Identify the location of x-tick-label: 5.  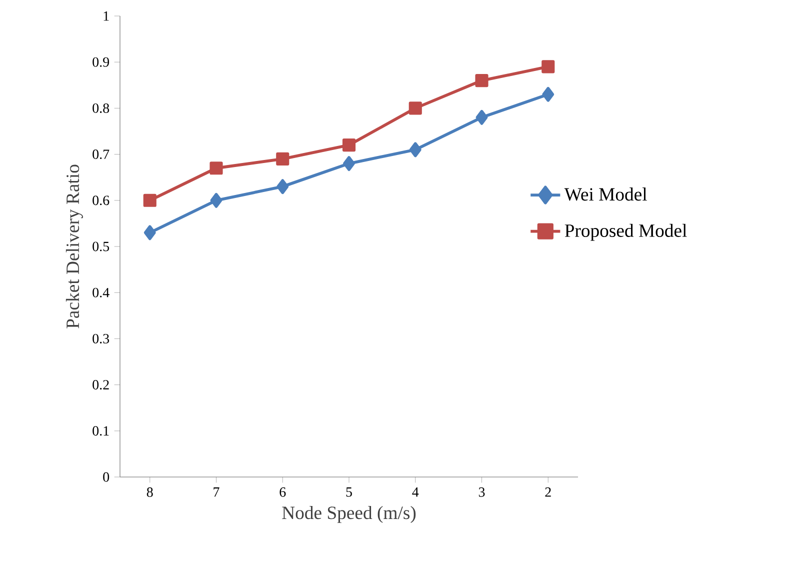
(349, 492).